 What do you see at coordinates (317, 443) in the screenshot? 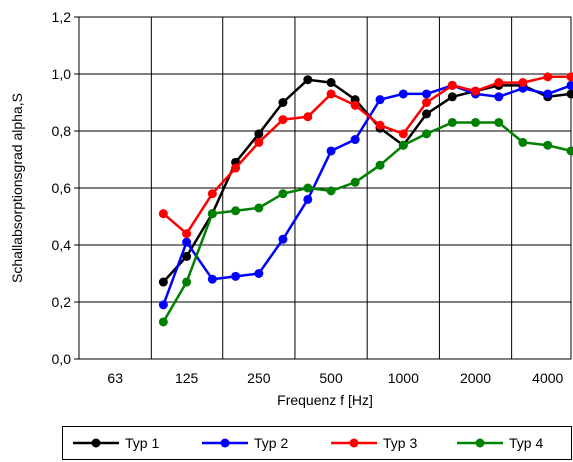
I see `legend: Typ 1 Typ 2 Typ 3 Typ 4` at bounding box center [317, 443].